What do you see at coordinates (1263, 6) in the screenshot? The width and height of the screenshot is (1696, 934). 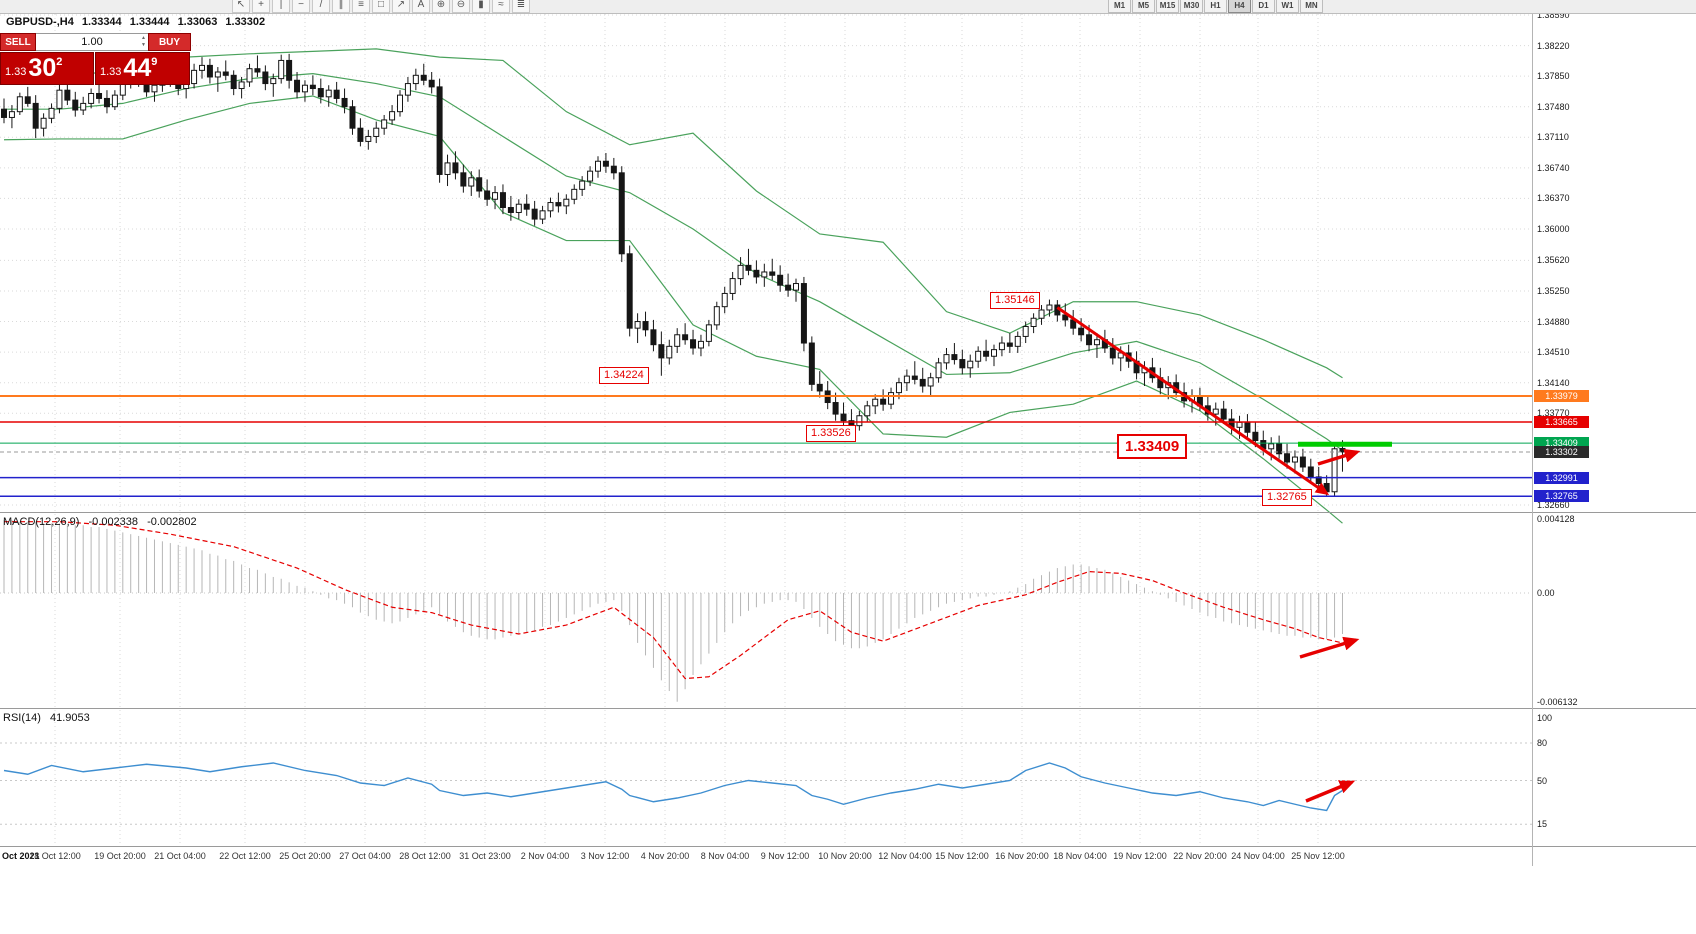 I see `timeframe-d1-button: D1` at bounding box center [1263, 6].